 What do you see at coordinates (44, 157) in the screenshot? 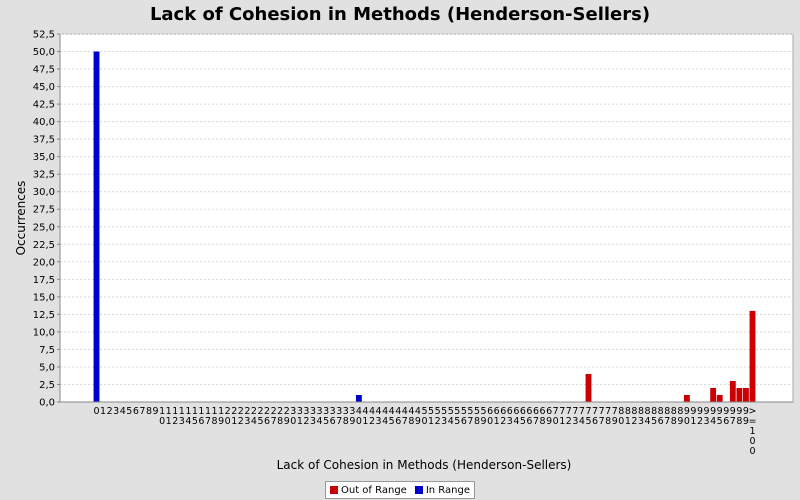
I see `y-tick-label: 35,0` at bounding box center [44, 157].